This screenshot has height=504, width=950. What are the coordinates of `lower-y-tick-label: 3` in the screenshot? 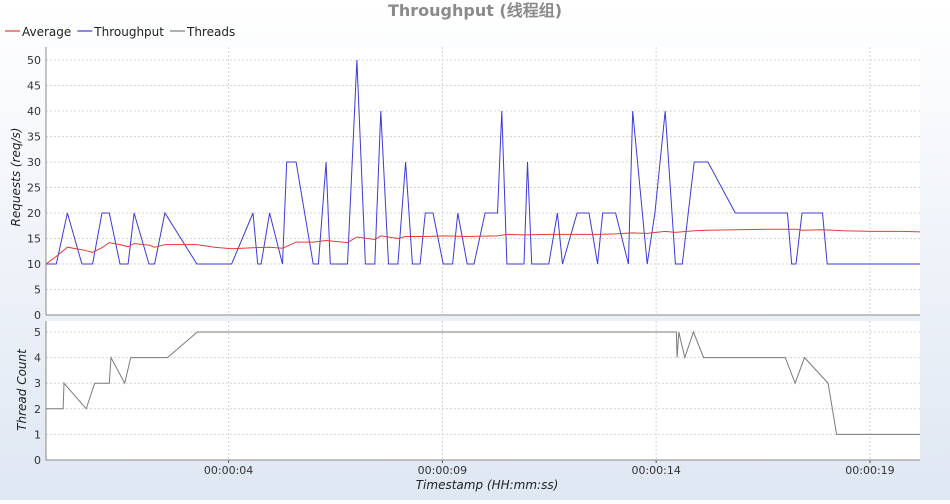 It's located at (37, 383).